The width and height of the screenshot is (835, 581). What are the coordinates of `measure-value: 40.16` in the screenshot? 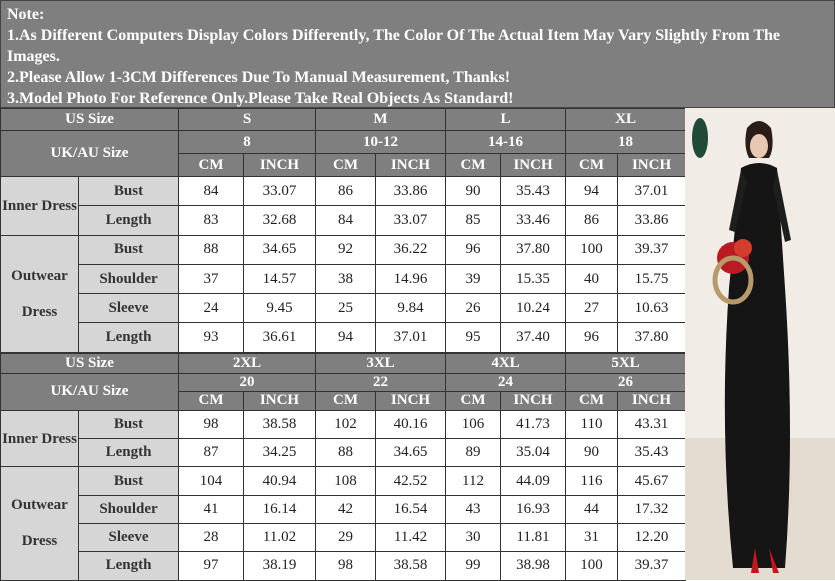 It's located at (410, 424).